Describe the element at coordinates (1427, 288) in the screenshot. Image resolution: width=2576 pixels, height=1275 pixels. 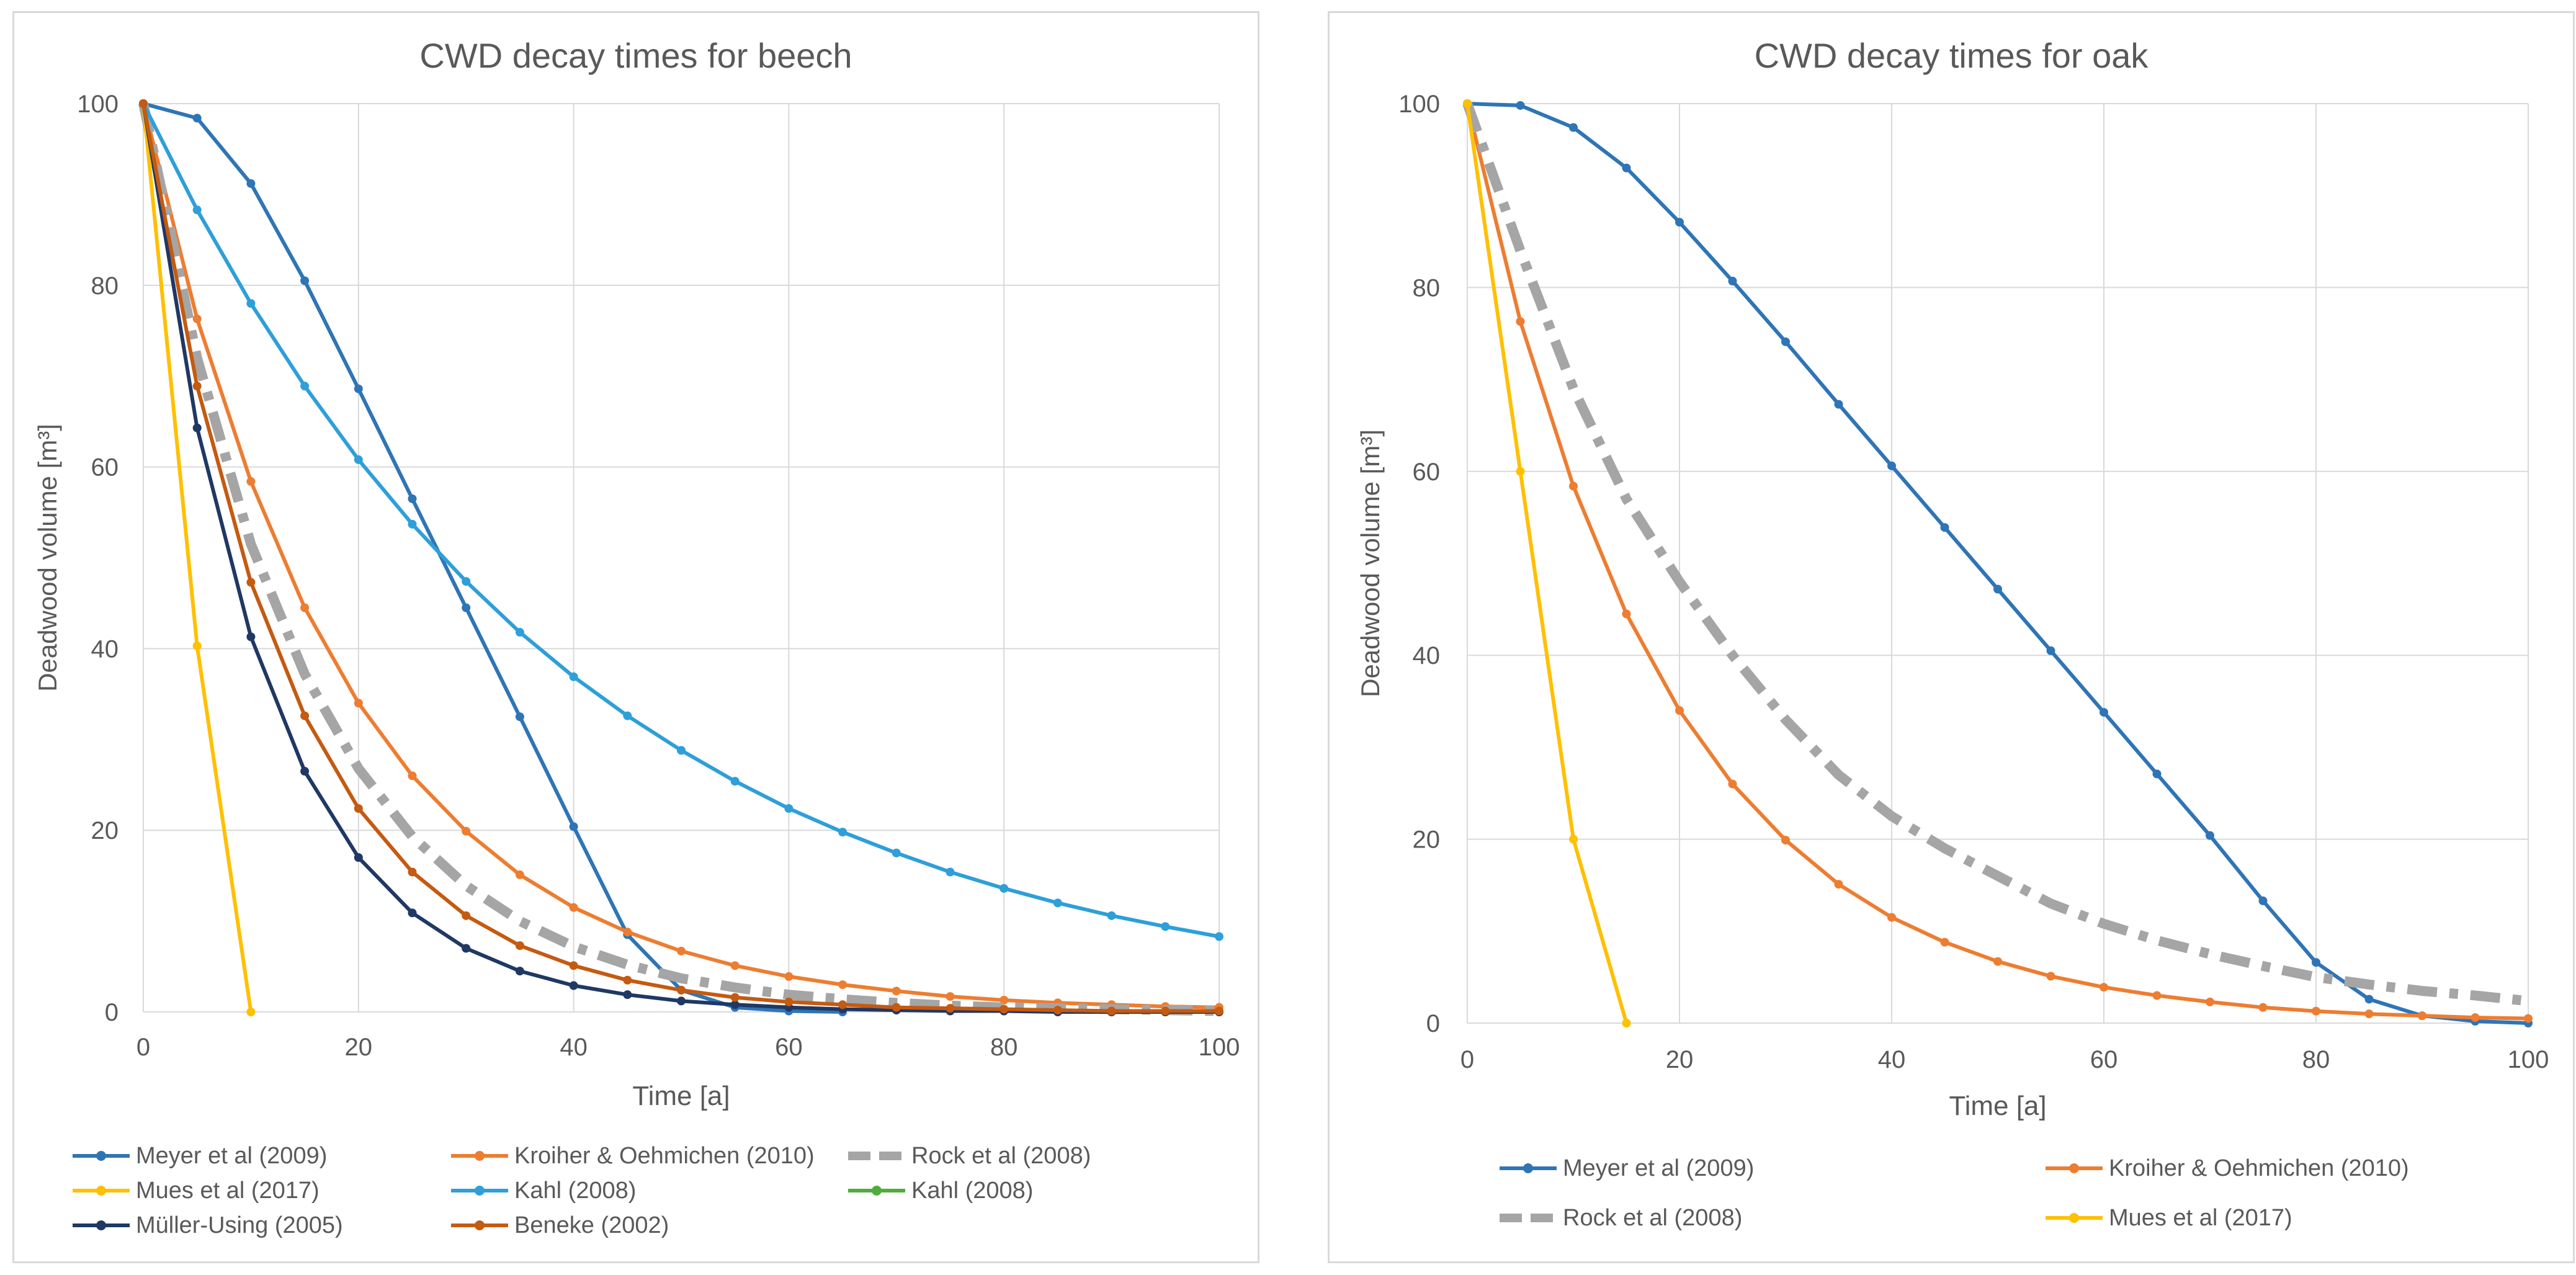
I see `y-tick-label: 80` at that location.